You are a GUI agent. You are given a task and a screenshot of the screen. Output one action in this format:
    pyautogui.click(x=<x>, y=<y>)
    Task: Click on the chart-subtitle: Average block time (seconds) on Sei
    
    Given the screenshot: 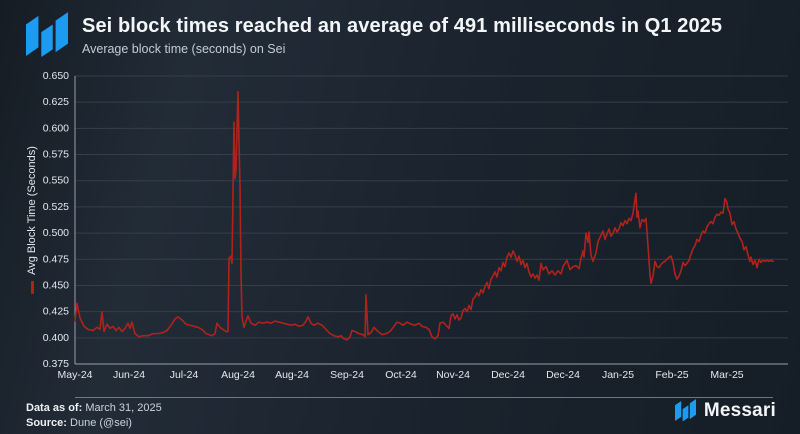 What is the action you would take?
    pyautogui.click(x=184, y=48)
    